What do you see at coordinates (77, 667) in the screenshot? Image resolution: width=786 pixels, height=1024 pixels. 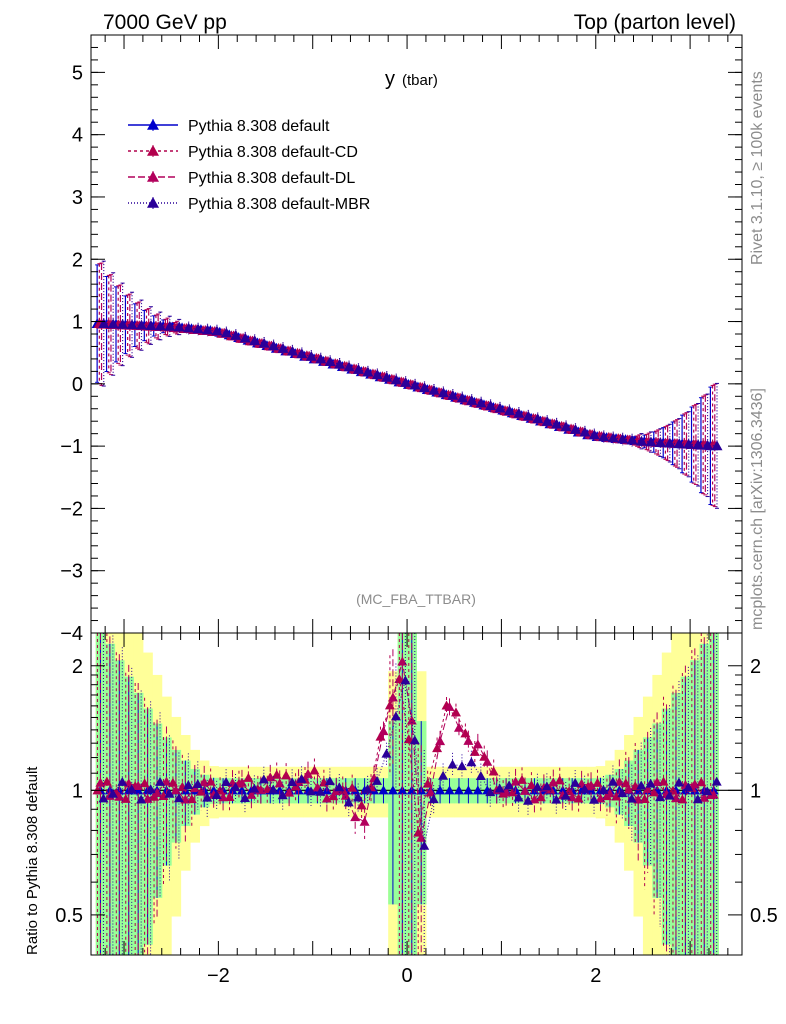 I see `ratio-y-tick-label: 2` at bounding box center [77, 667].